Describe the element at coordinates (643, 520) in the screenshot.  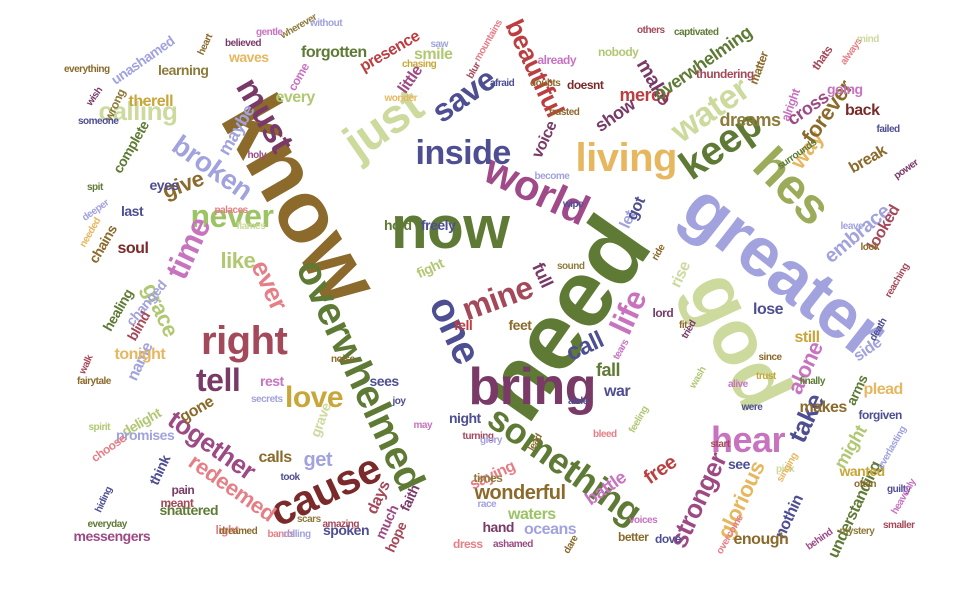
I see `word-voices: voices` at that location.